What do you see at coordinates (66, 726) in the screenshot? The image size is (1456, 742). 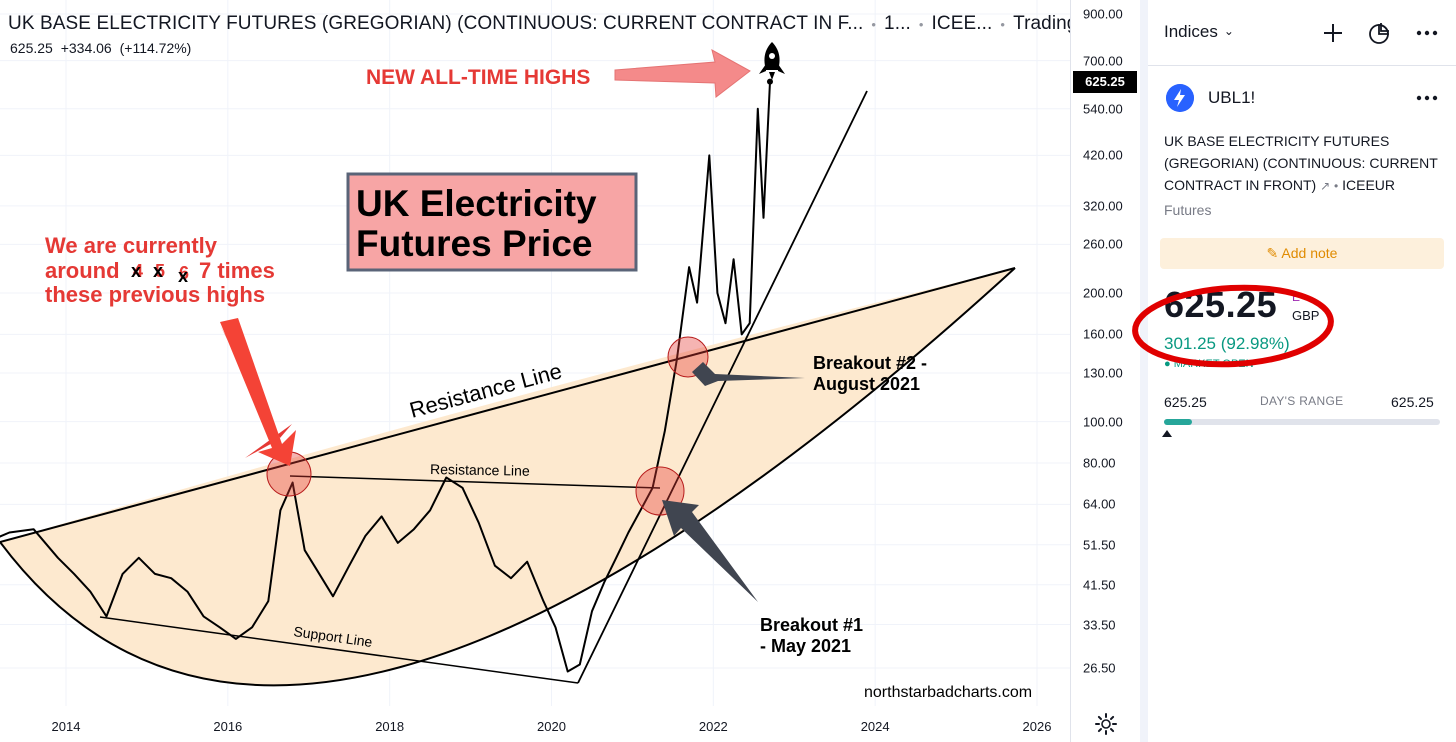 I see `time-tick-label: 2014` at bounding box center [66, 726].